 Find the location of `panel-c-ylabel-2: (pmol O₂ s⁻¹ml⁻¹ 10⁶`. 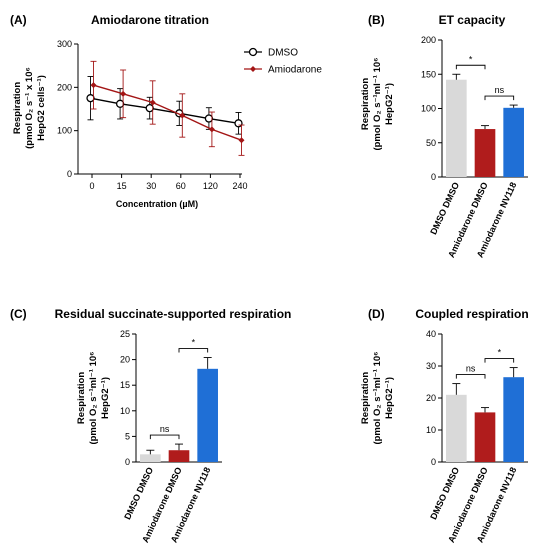

panel-c-ylabel-2: (pmol O₂ s⁻¹ml⁻¹ 10⁶ is located at coordinates (93, 397).